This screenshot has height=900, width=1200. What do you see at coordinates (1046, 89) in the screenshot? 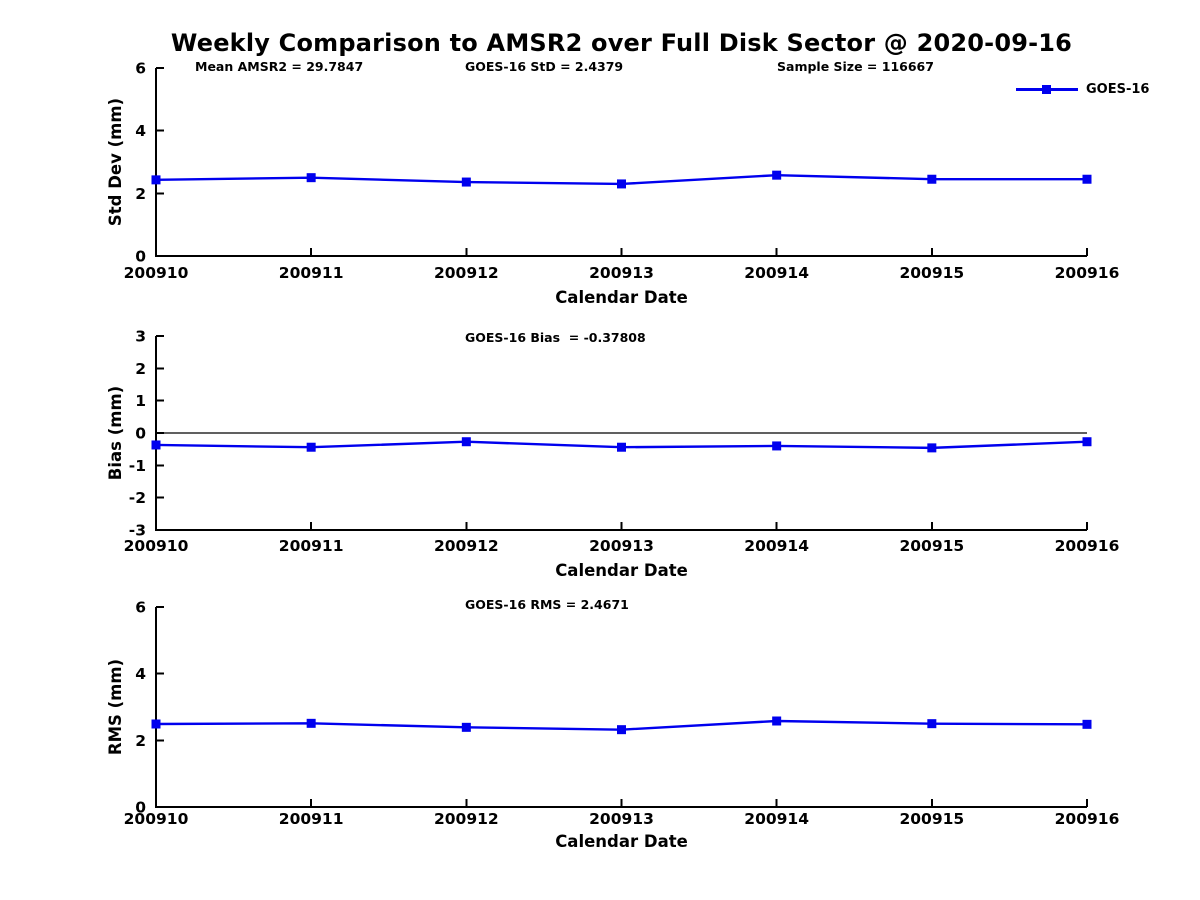
I see `goes16-legend-marker-icon` at bounding box center [1046, 89].